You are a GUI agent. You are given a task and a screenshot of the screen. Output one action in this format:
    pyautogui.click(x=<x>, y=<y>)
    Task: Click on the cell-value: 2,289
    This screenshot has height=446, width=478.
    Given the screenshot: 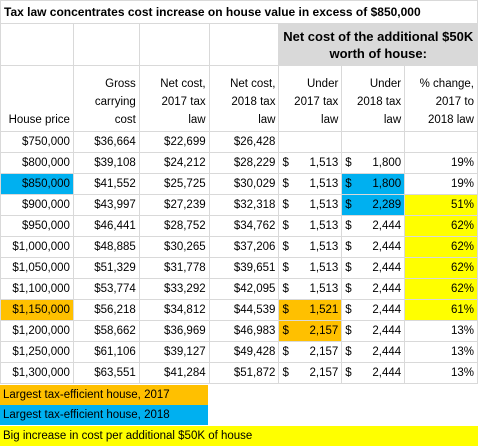 What is the action you would take?
    pyautogui.click(x=387, y=205)
    